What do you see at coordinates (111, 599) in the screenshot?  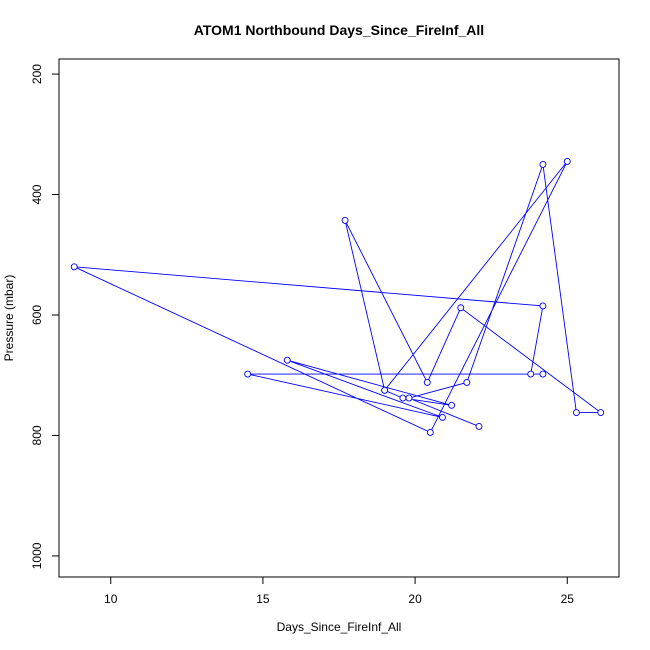 I see `x-tick-label: 10` at bounding box center [111, 599].